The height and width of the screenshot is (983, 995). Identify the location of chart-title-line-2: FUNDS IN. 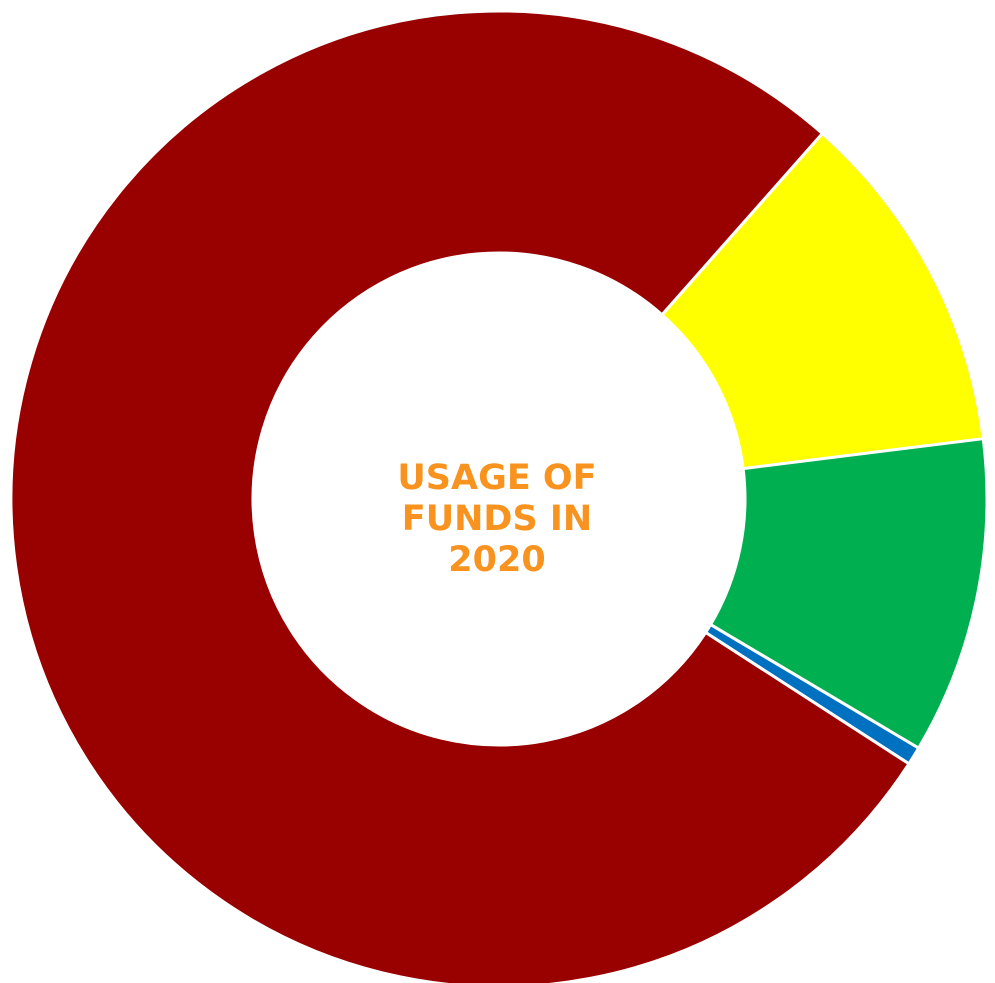
(497, 519).